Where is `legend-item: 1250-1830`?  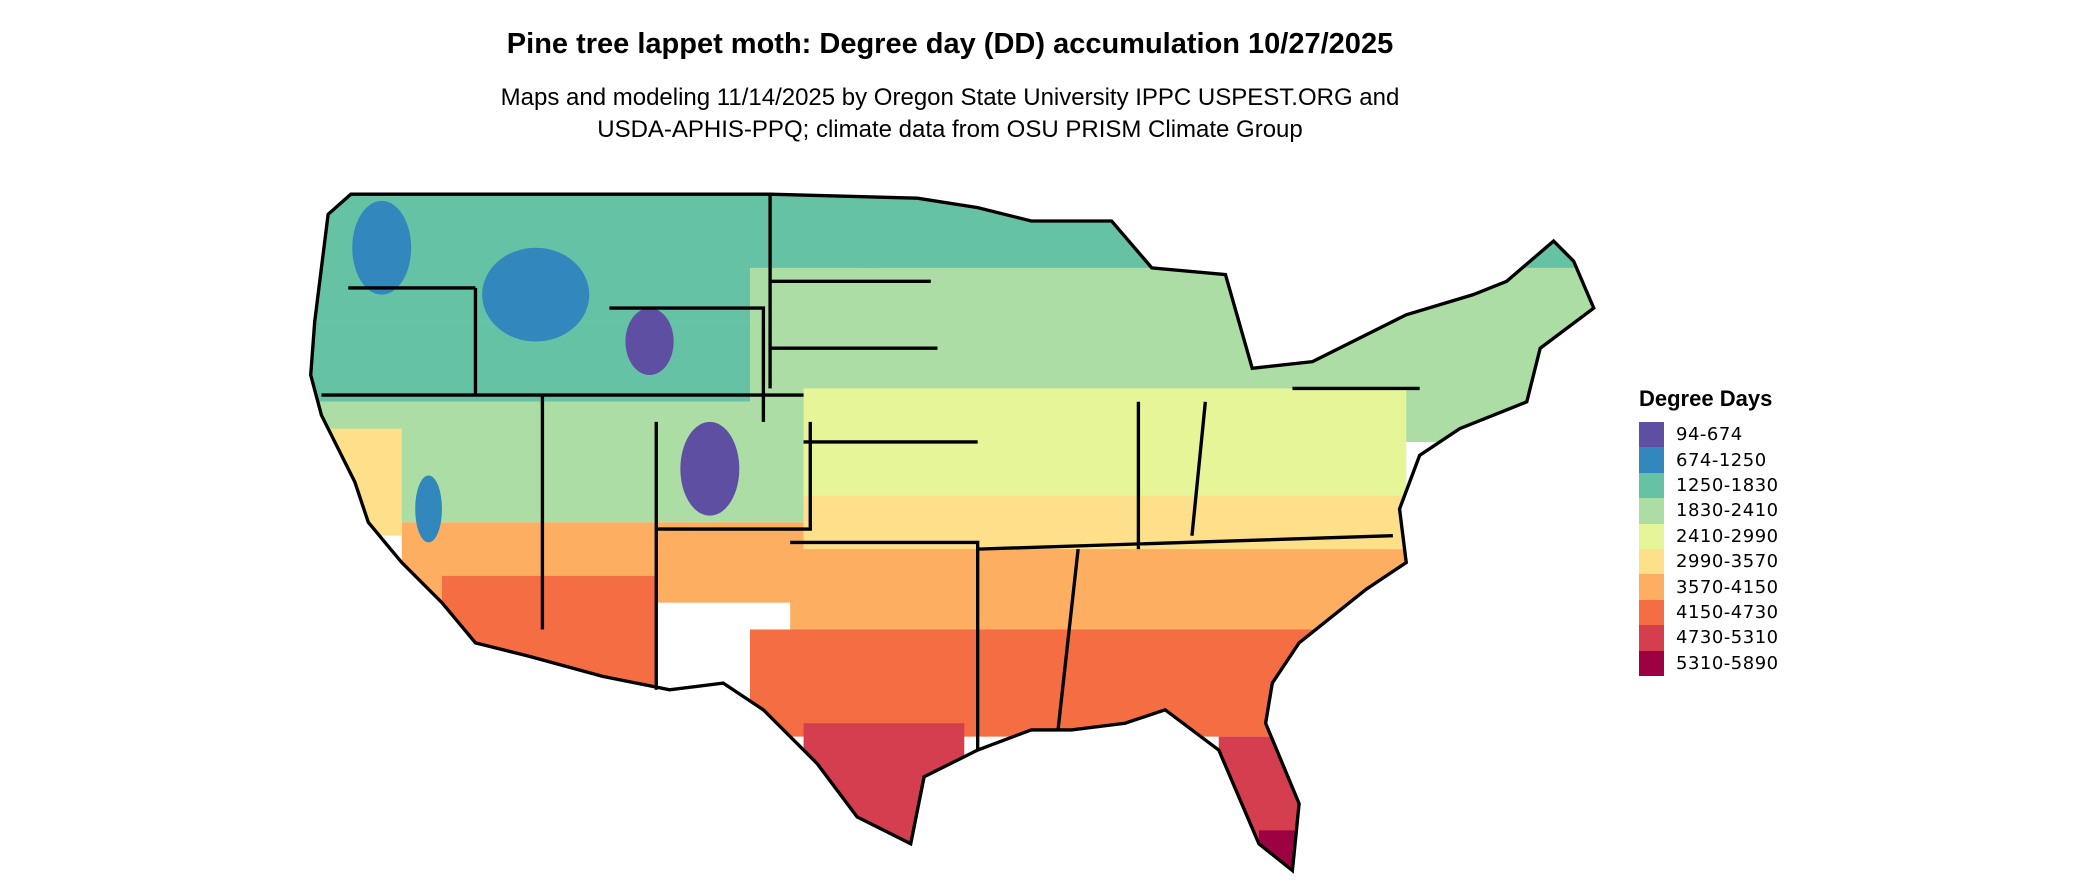 legend-item: 1250-1830 is located at coordinates (1709, 485).